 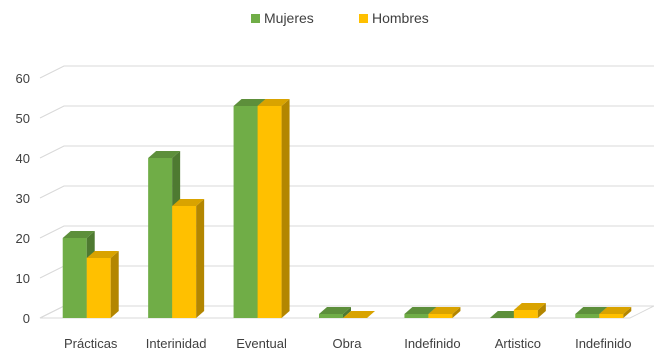 What do you see at coordinates (400, 18) in the screenshot?
I see `legend-label-hombres: Hombres` at bounding box center [400, 18].